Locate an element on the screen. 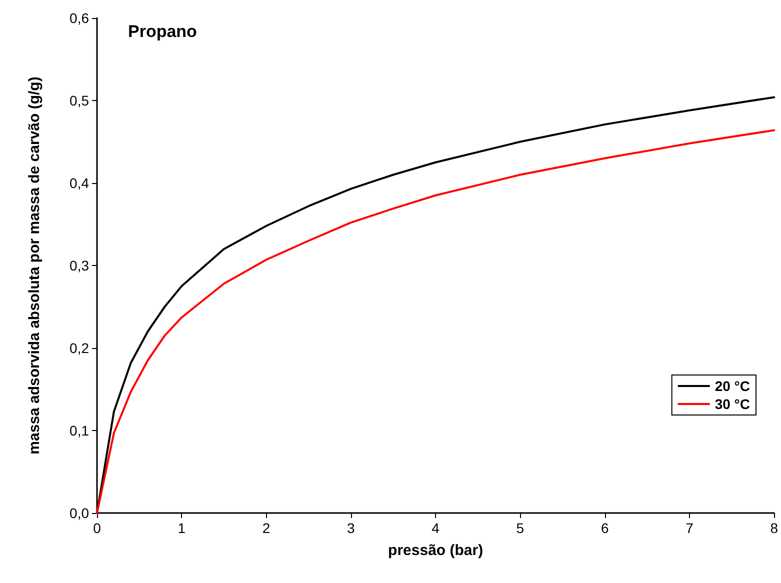 The height and width of the screenshot is (583, 781). y-tick-label: 0,4 is located at coordinates (80, 183).